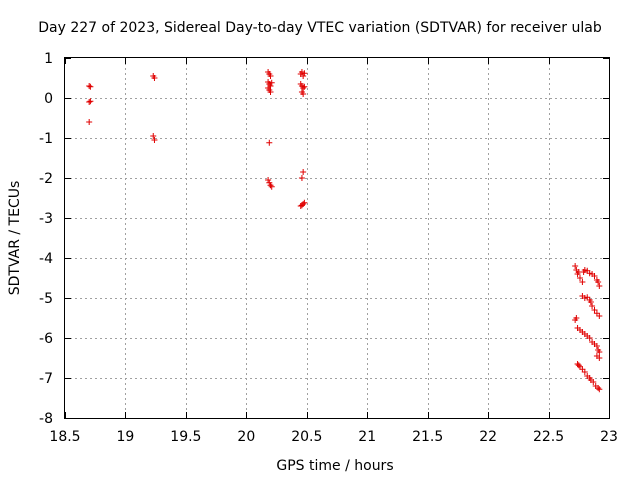  Describe the element at coordinates (306, 437) in the screenshot. I see `x-tick-label: 20.5` at that location.